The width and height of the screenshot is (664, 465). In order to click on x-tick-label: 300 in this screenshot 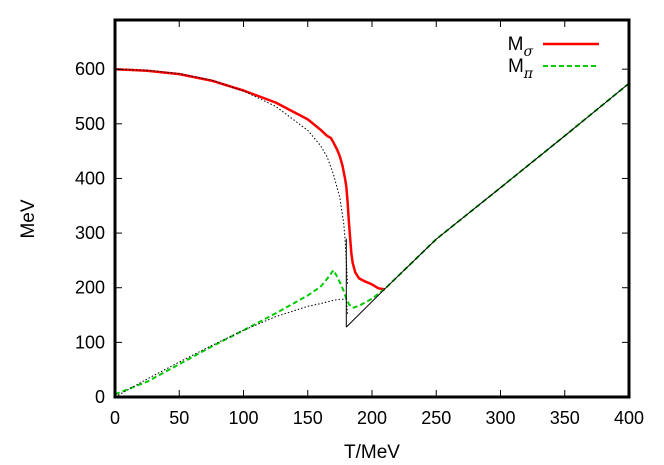, I will do `click(500, 418)`.